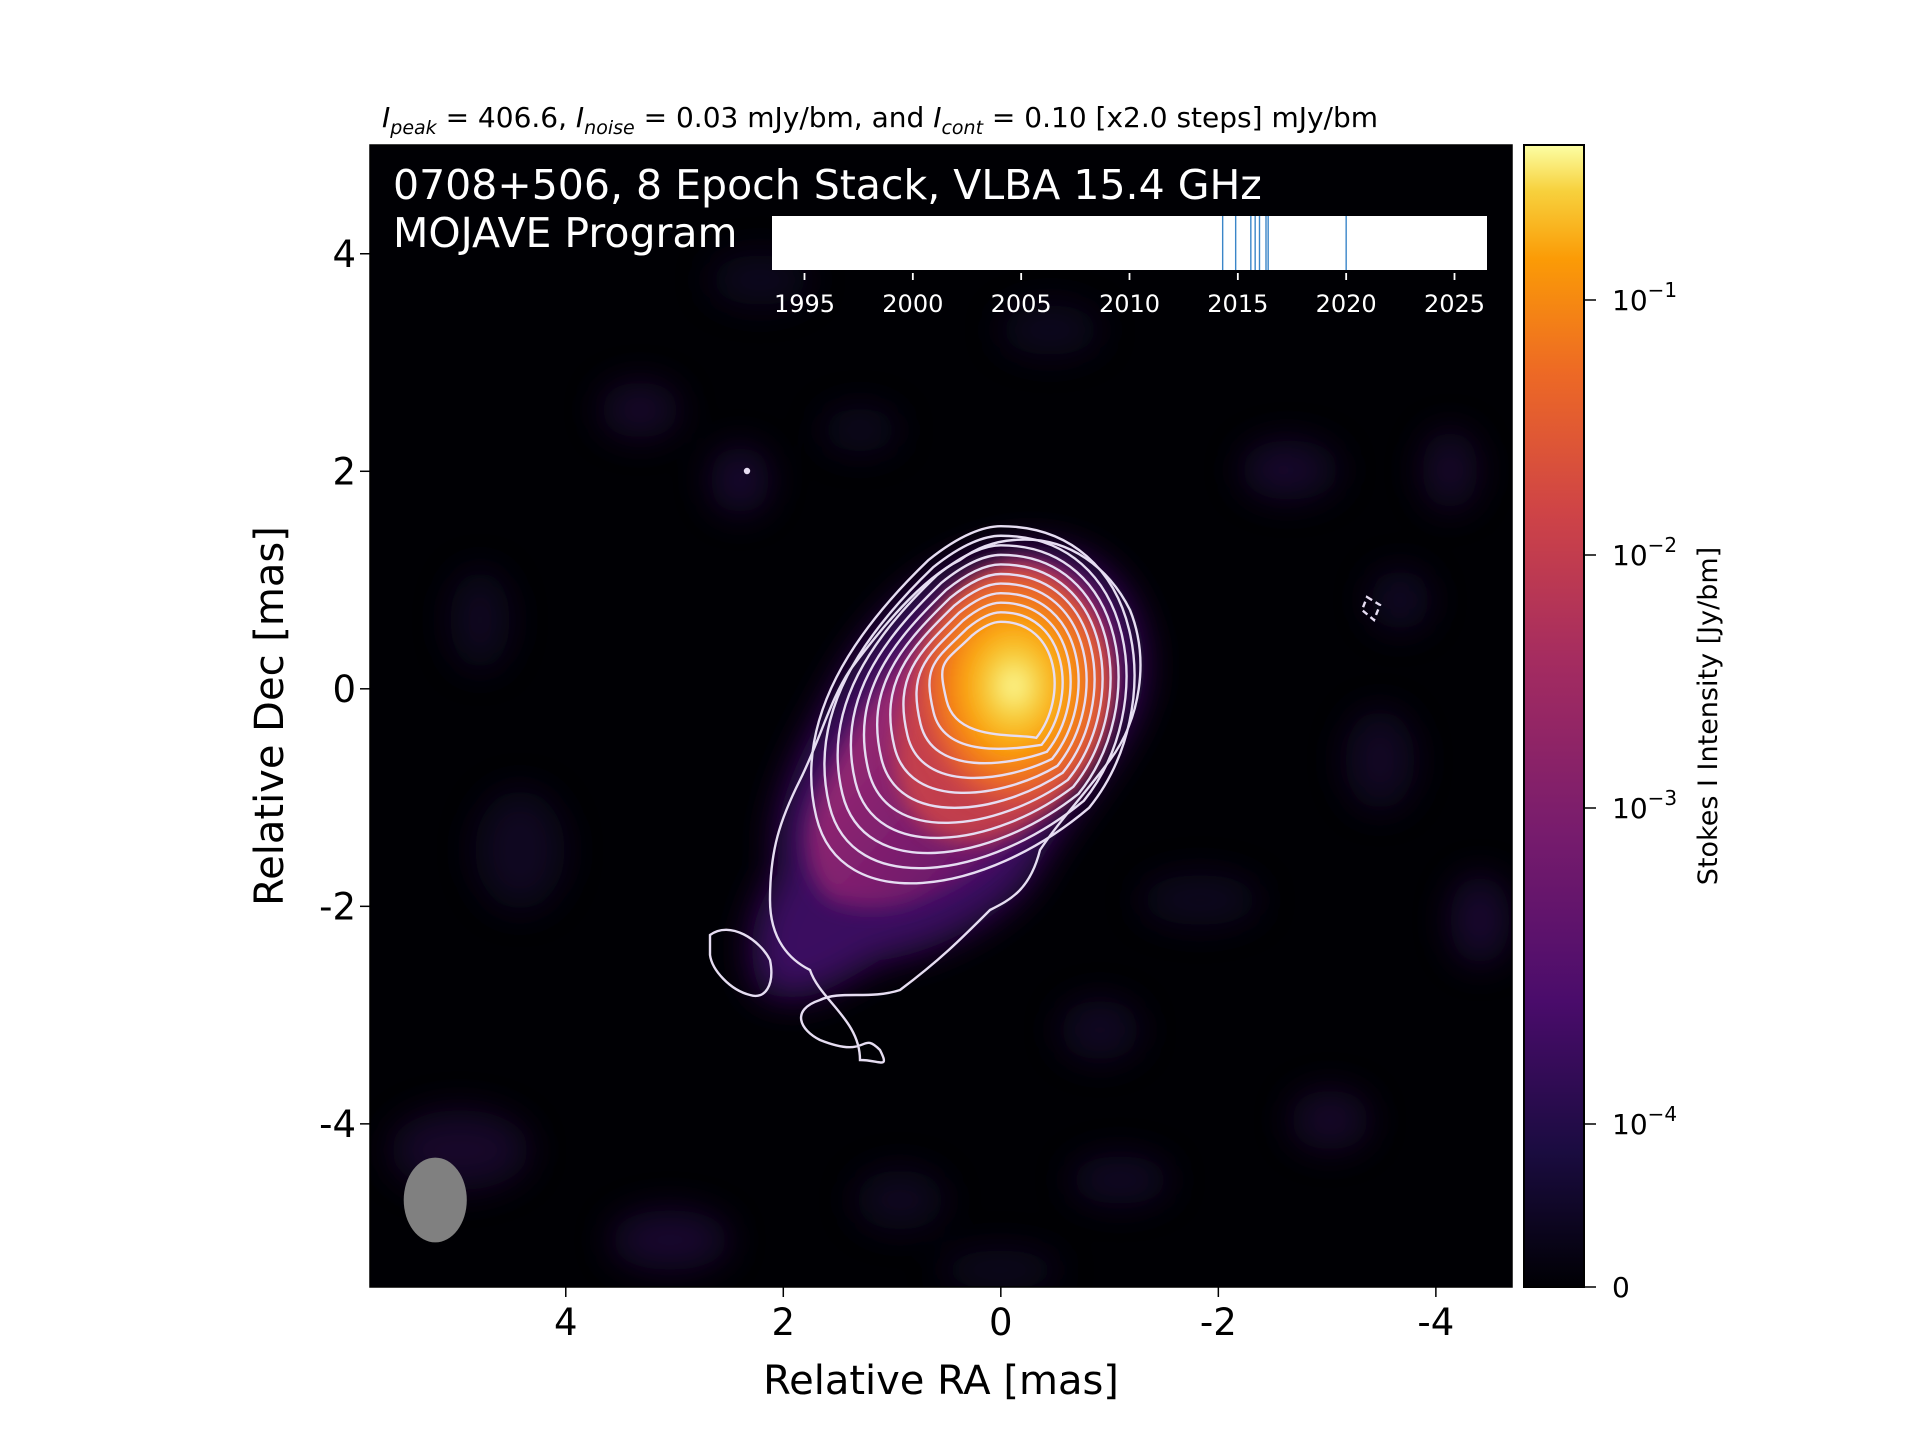  Describe the element at coordinates (344, 254) in the screenshot. I see `y-tick-label: 4` at that location.